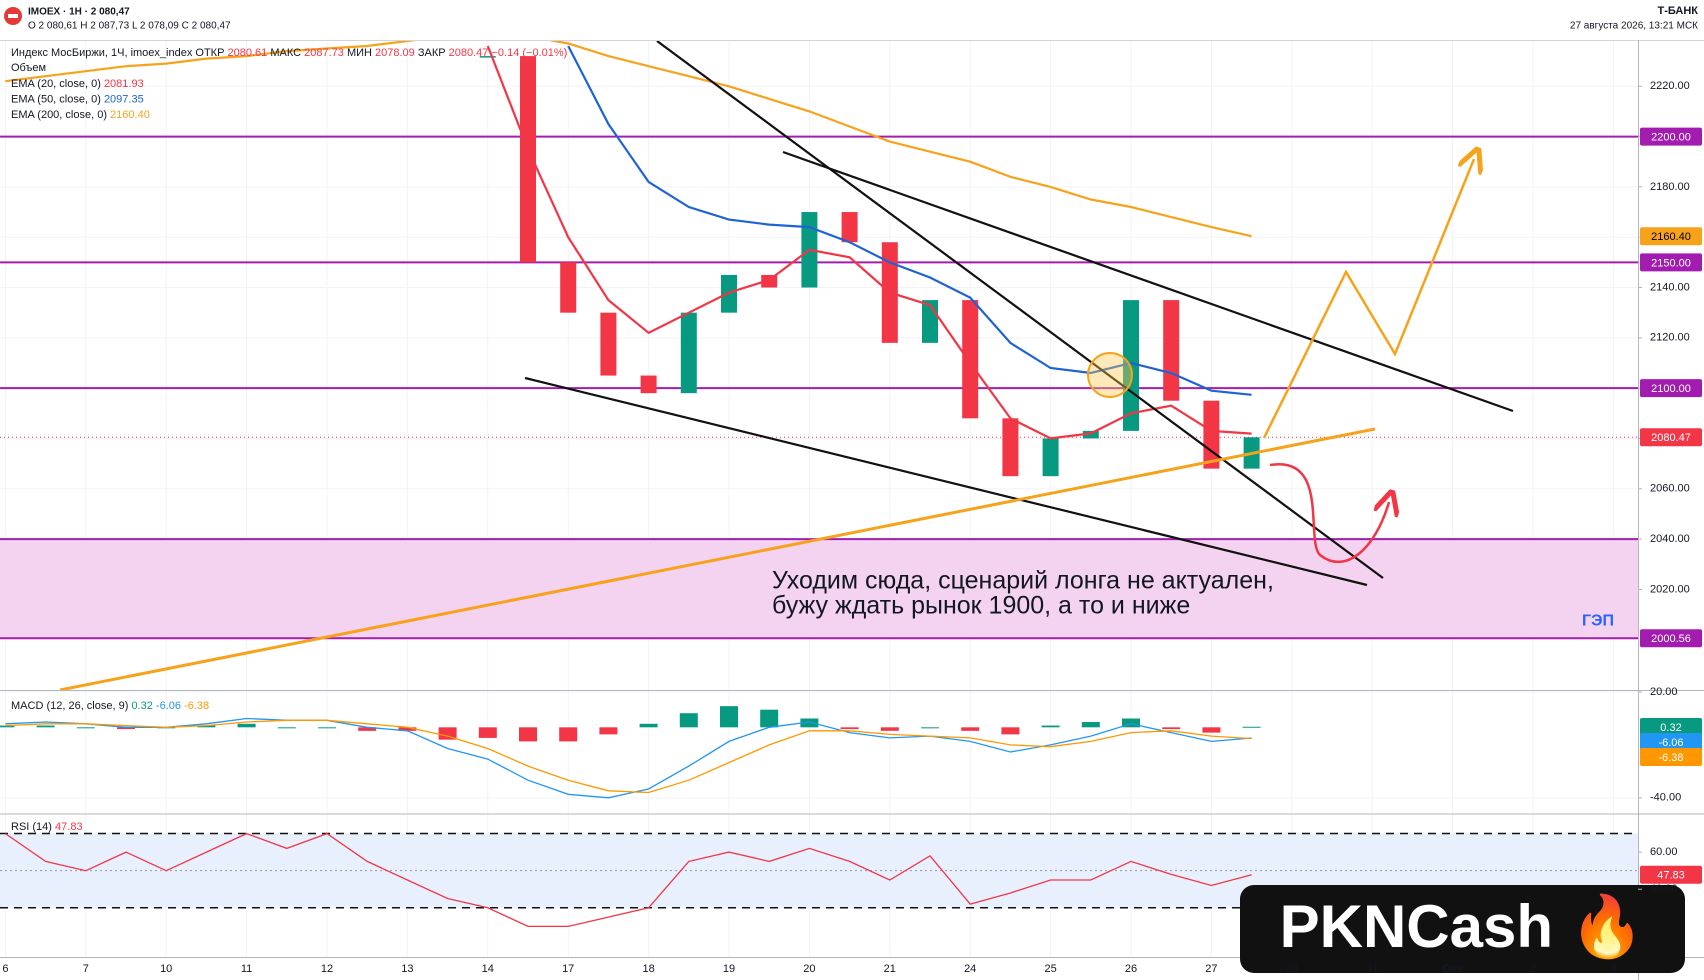  What do you see at coordinates (1670, 728) in the screenshot?
I see `macd-label: 0.32` at bounding box center [1670, 728].